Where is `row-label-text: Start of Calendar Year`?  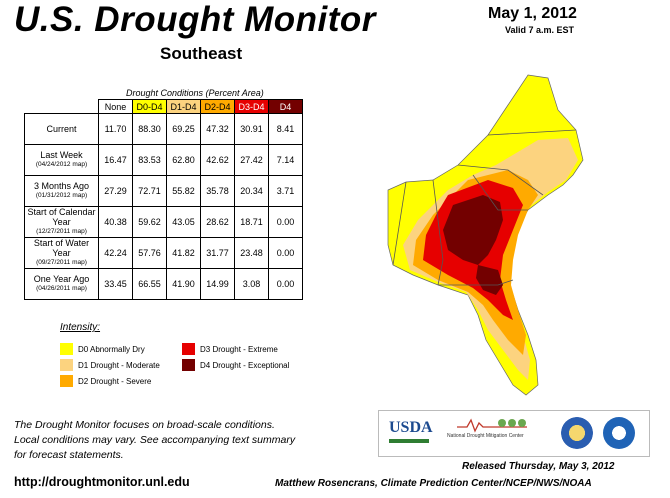 row-label-text: Start of Calendar Year is located at coordinates (61, 217).